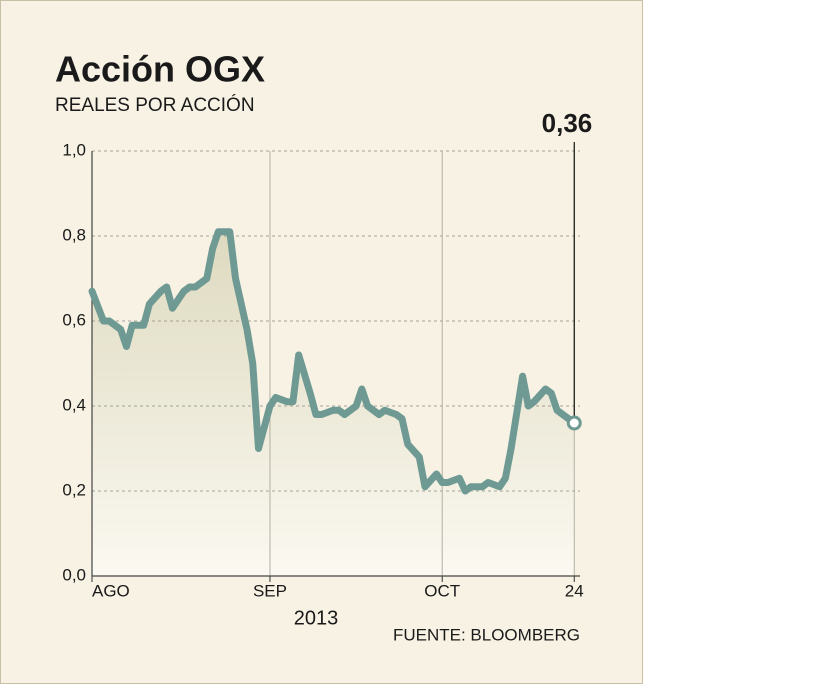  I want to click on x-tick-label: AGO, so click(111, 590).